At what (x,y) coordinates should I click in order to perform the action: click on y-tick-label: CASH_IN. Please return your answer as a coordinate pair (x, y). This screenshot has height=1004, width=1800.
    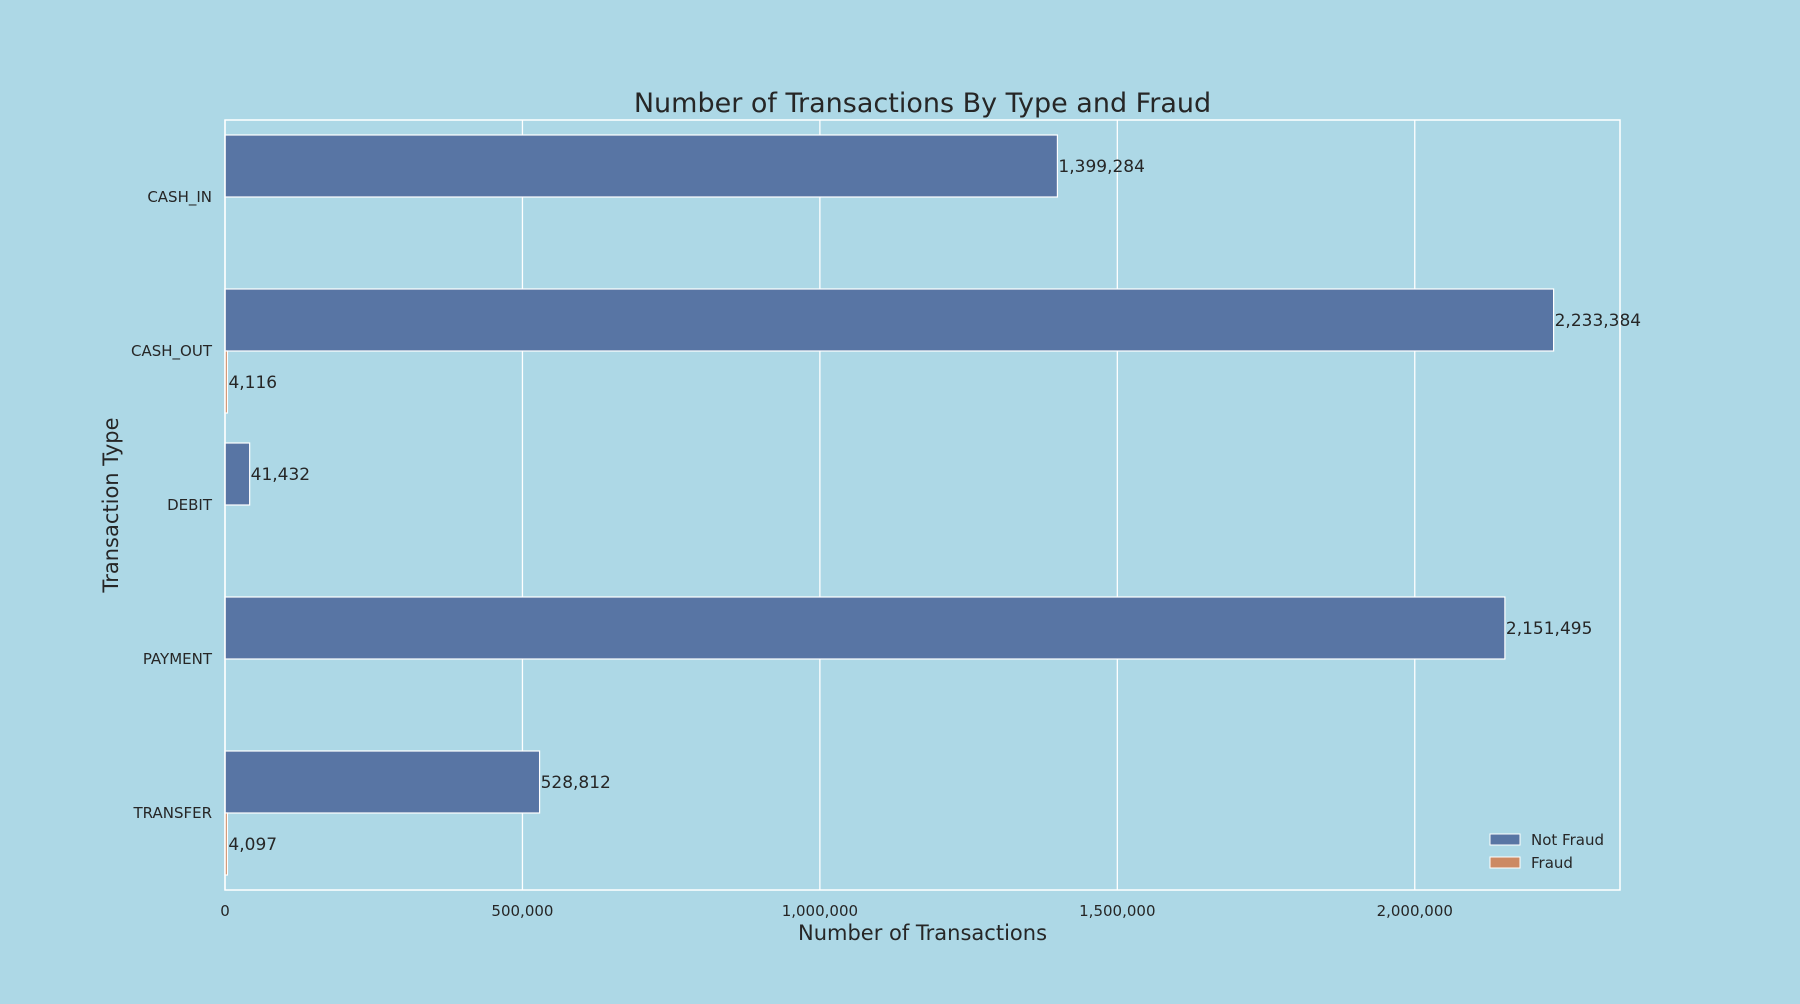
    Looking at the image, I should click on (179, 197).